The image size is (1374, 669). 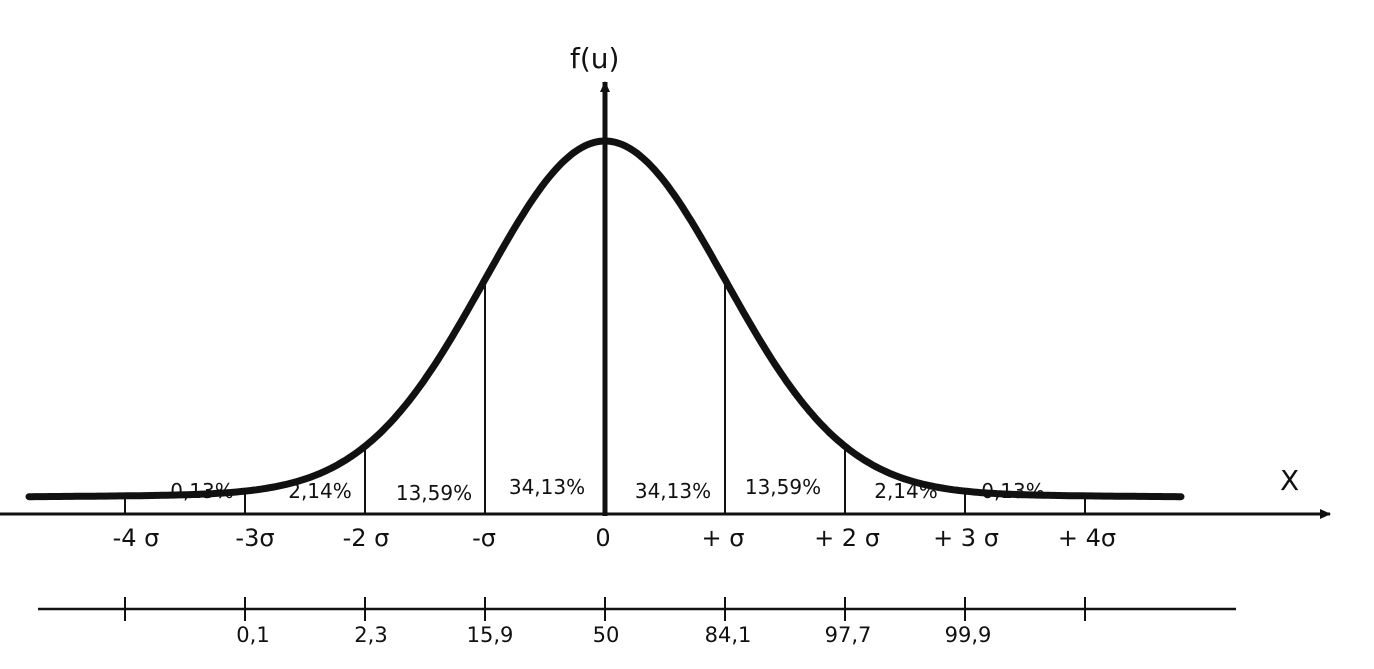 What do you see at coordinates (484, 538) in the screenshot?
I see `sigma-tick-label: -σ` at bounding box center [484, 538].